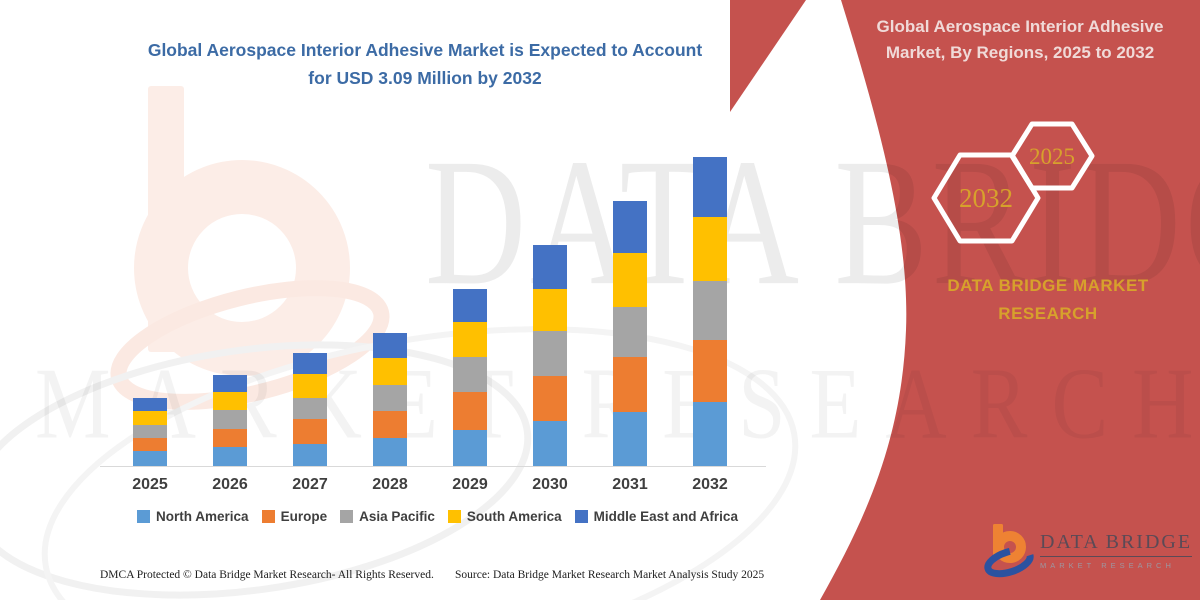 Image resolution: width=1200 pixels, height=600 pixels. What do you see at coordinates (397, 516) in the screenshot?
I see `legend-label-asia-pacific: Asia Pacific` at bounding box center [397, 516].